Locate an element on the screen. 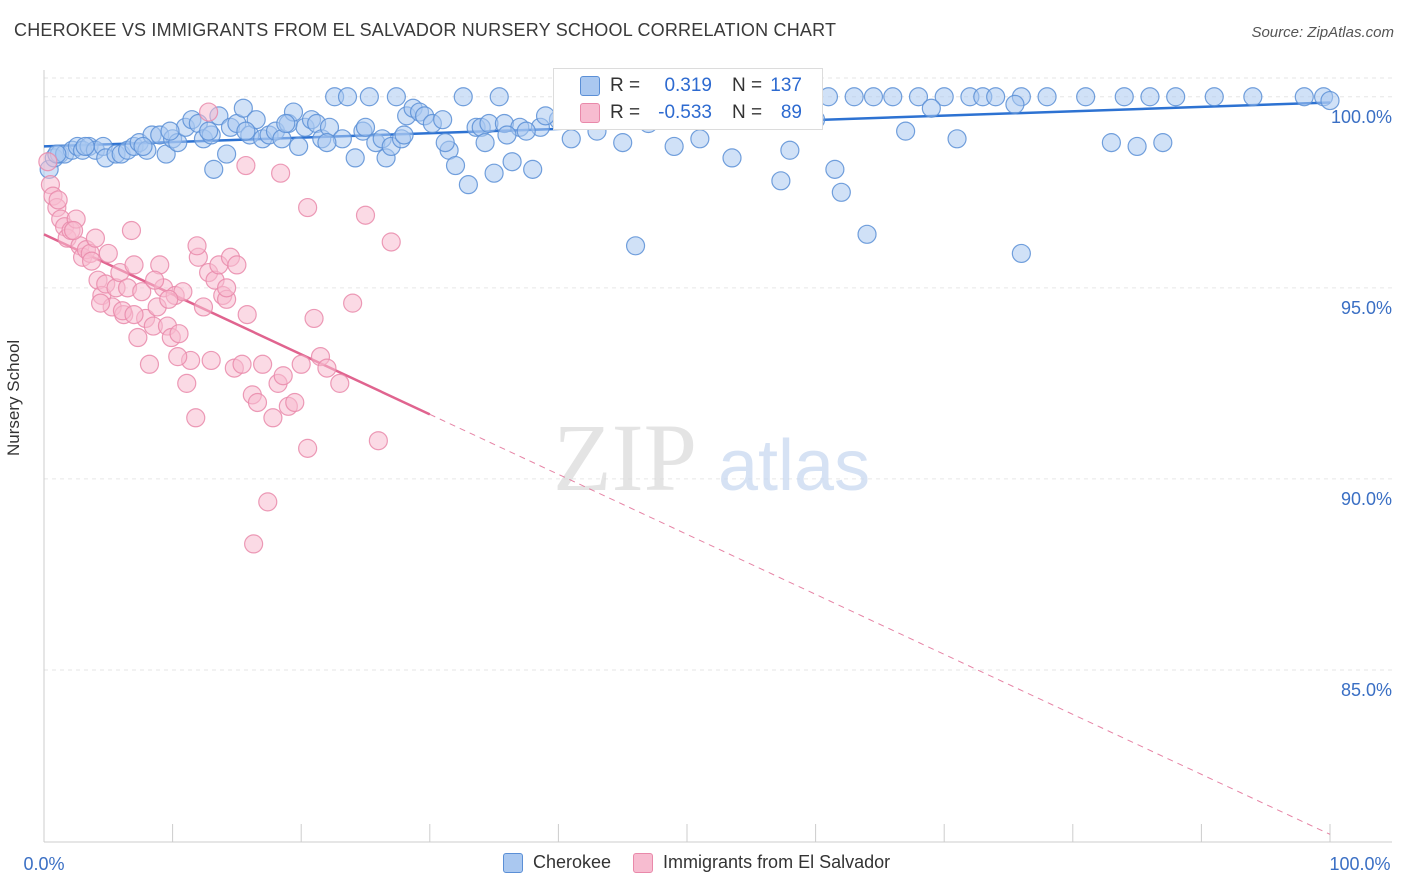 The width and height of the screenshot is (1406, 892). y-tick-label: 95.0% is located at coordinates (1366, 308).